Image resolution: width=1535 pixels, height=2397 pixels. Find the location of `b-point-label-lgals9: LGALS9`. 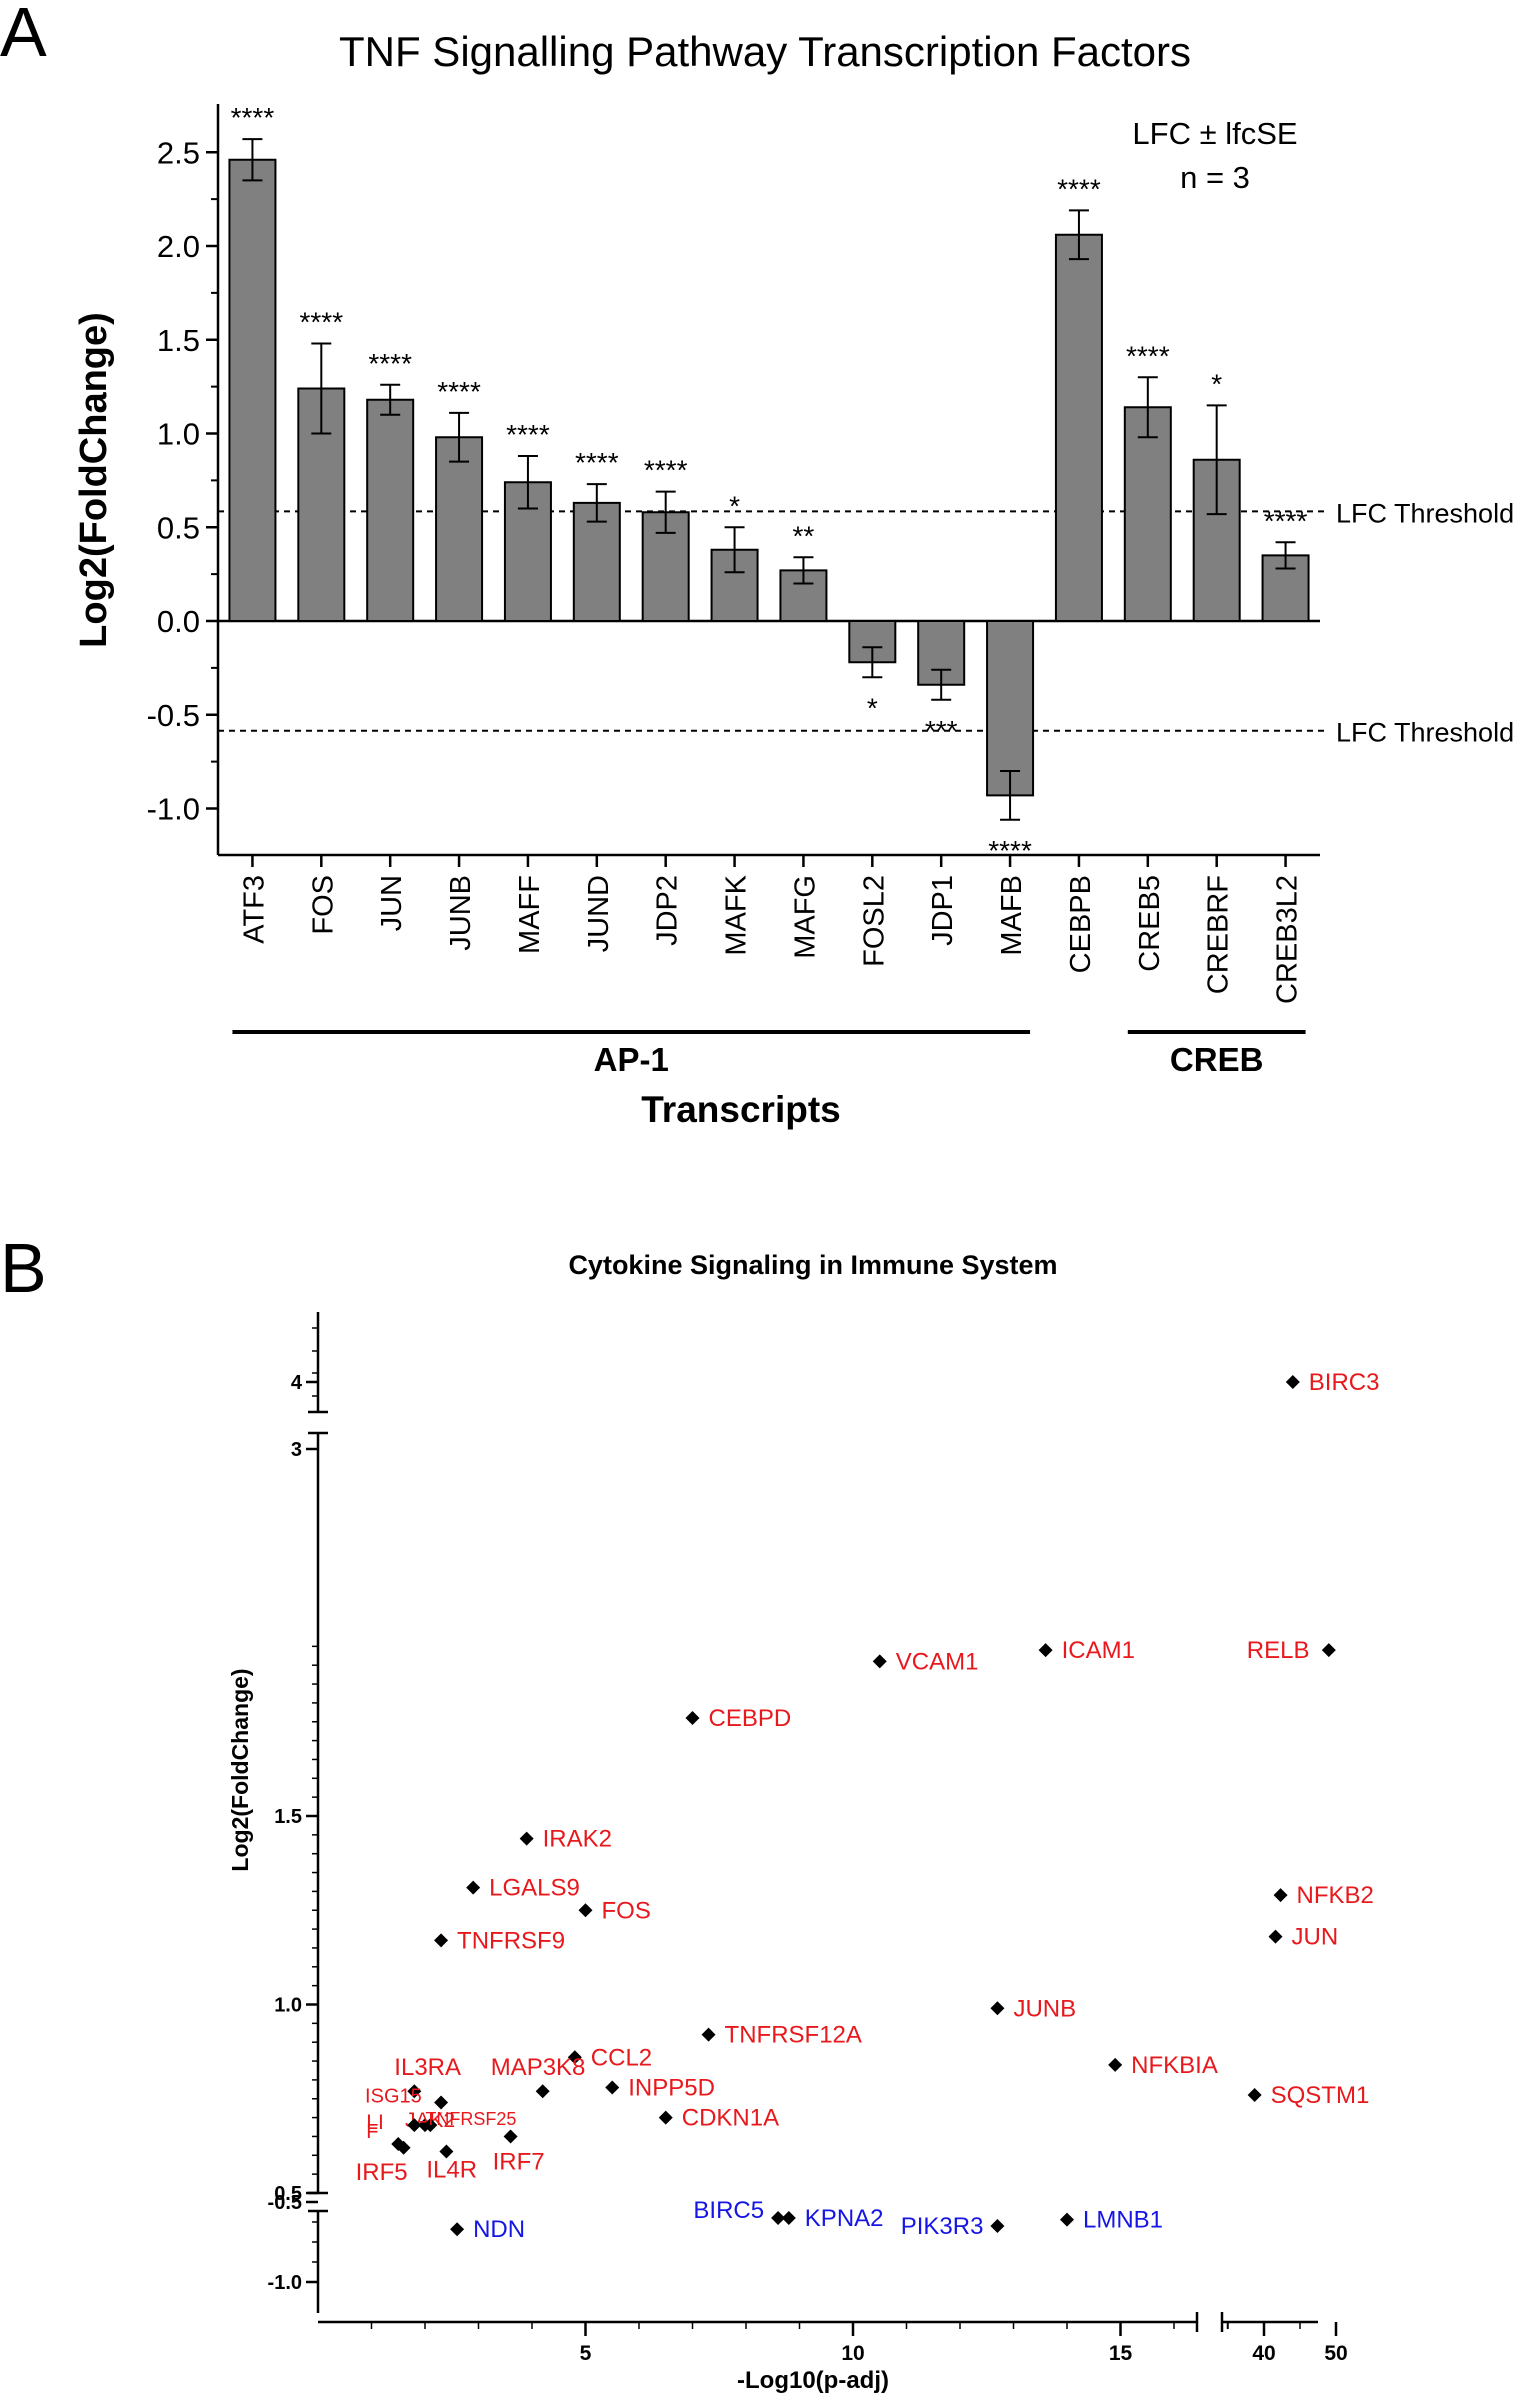

b-point-label-lgals9: LGALS9 is located at coordinates (534, 1888).